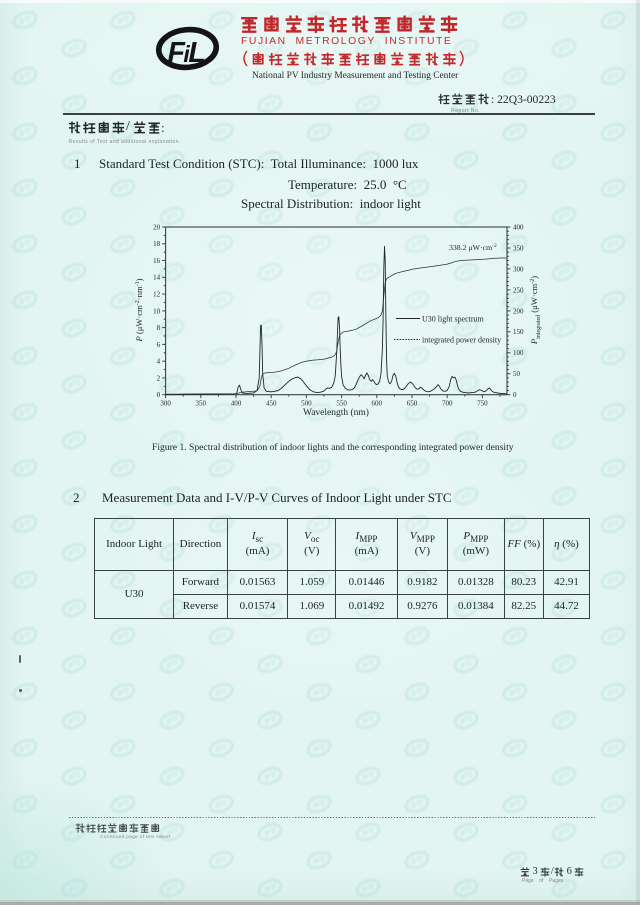  Describe the element at coordinates (412, 404) in the screenshot. I see `svg-text: 650` at that location.